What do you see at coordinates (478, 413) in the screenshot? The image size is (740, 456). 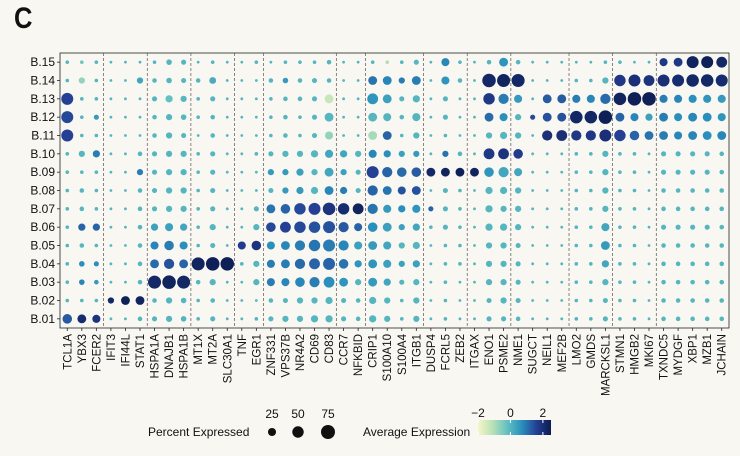 I see `color-legend-label: −2` at bounding box center [478, 413].